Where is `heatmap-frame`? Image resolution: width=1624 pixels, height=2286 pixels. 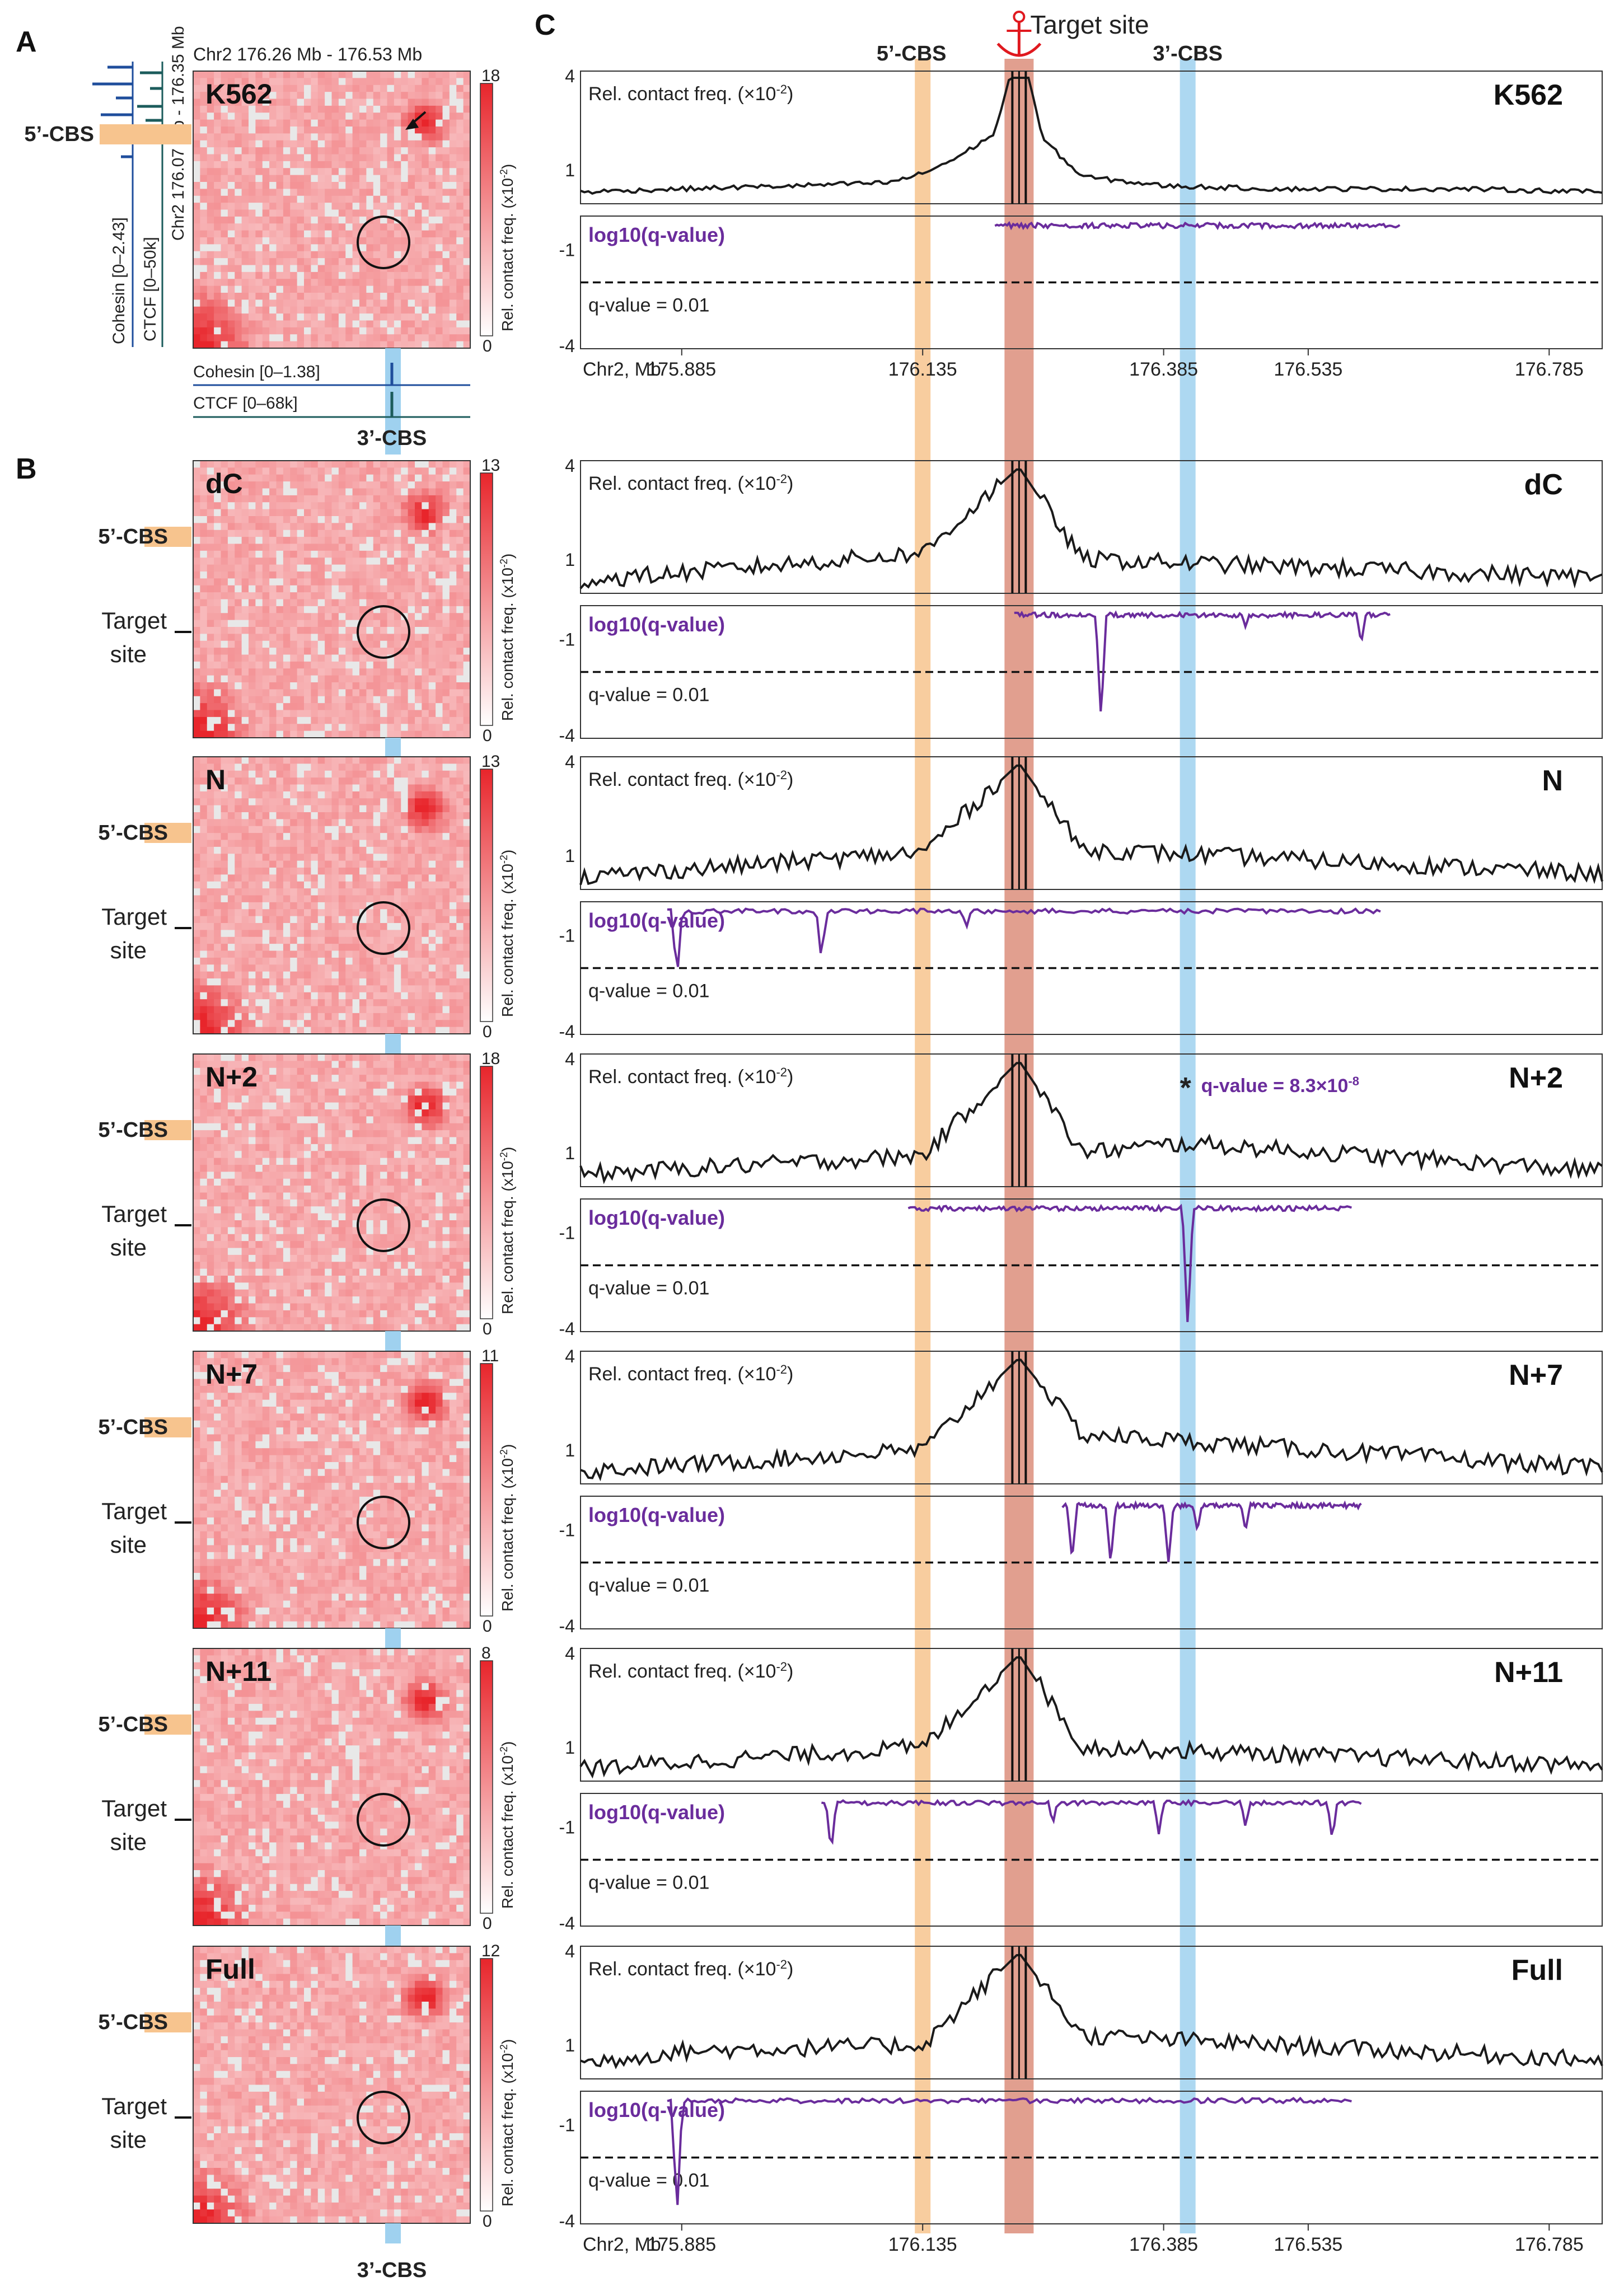 heatmap-frame is located at coordinates (332, 895).